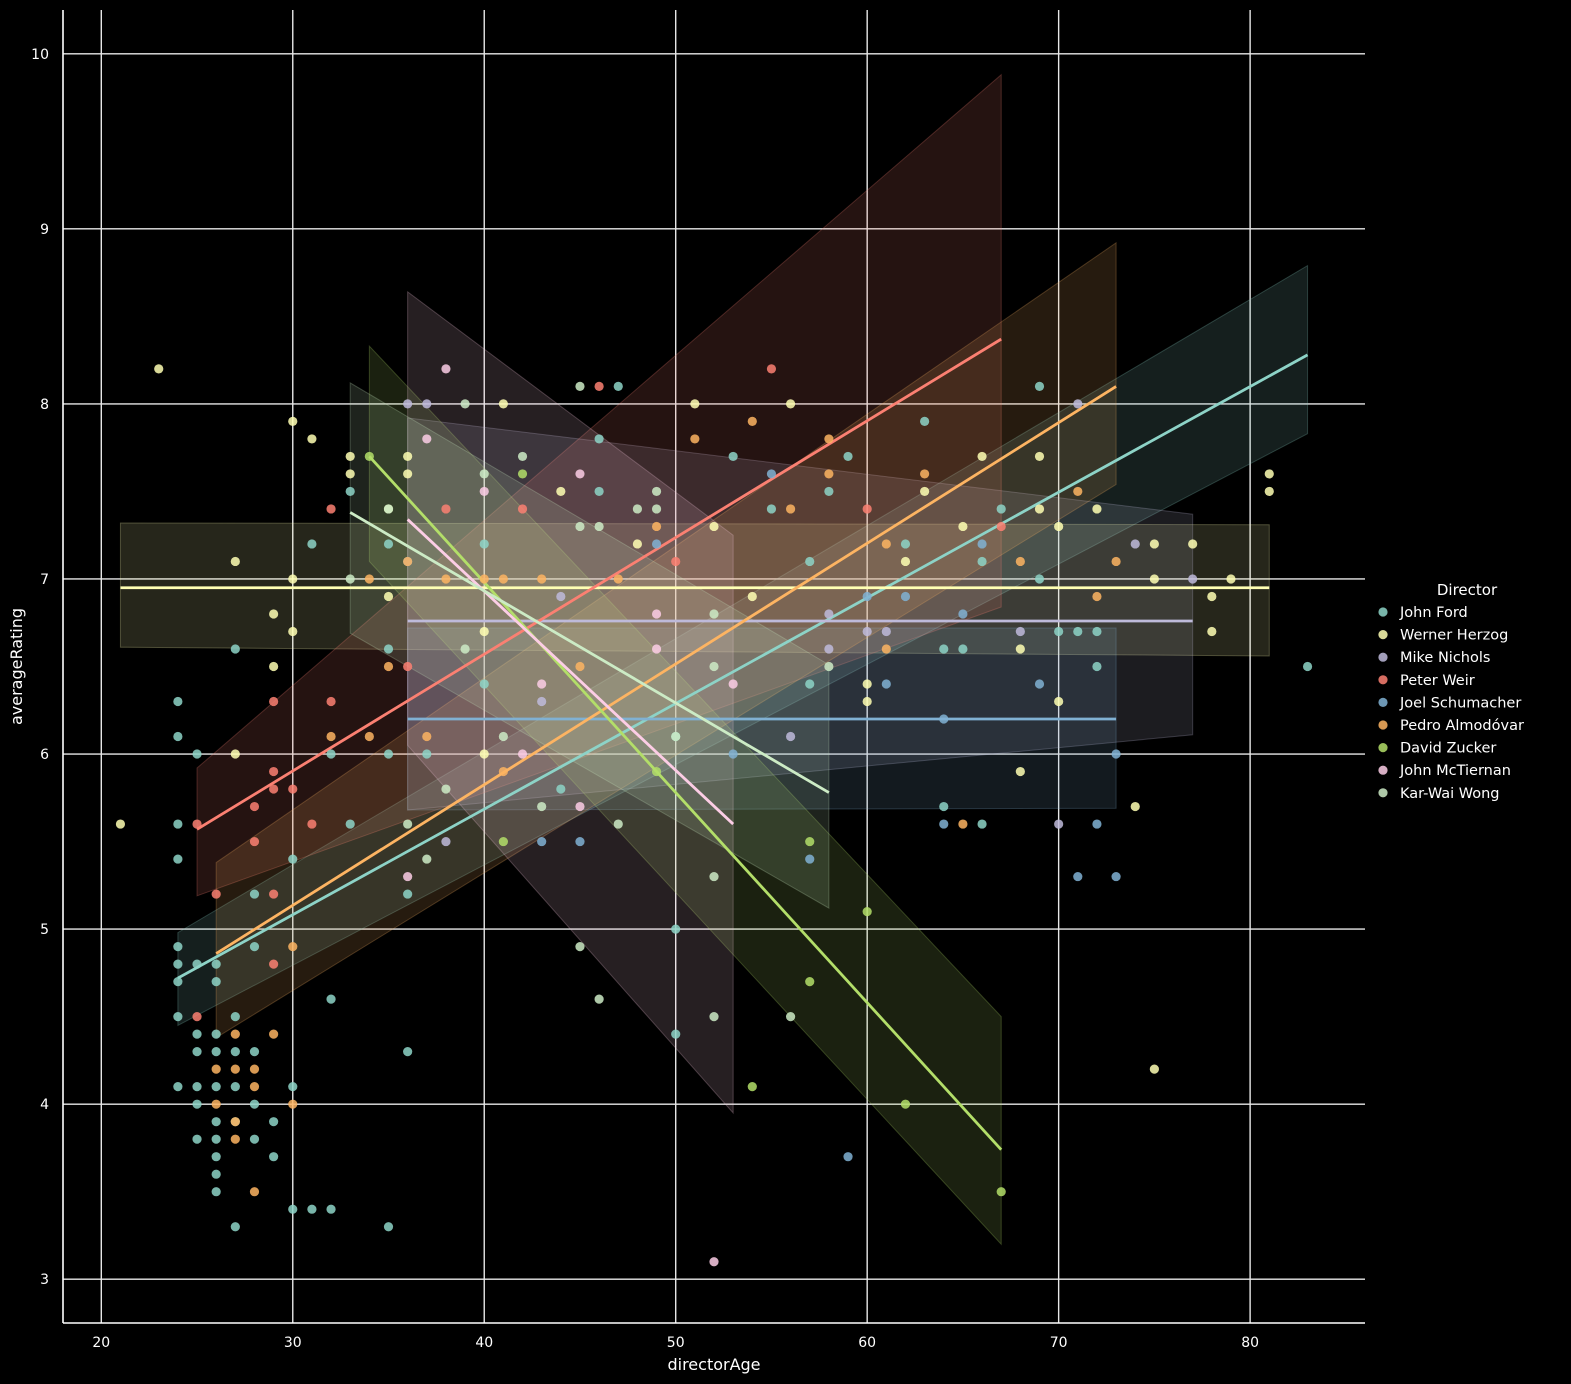  What do you see at coordinates (1448, 749) in the screenshot?
I see `legend-label: David Zucker` at bounding box center [1448, 749].